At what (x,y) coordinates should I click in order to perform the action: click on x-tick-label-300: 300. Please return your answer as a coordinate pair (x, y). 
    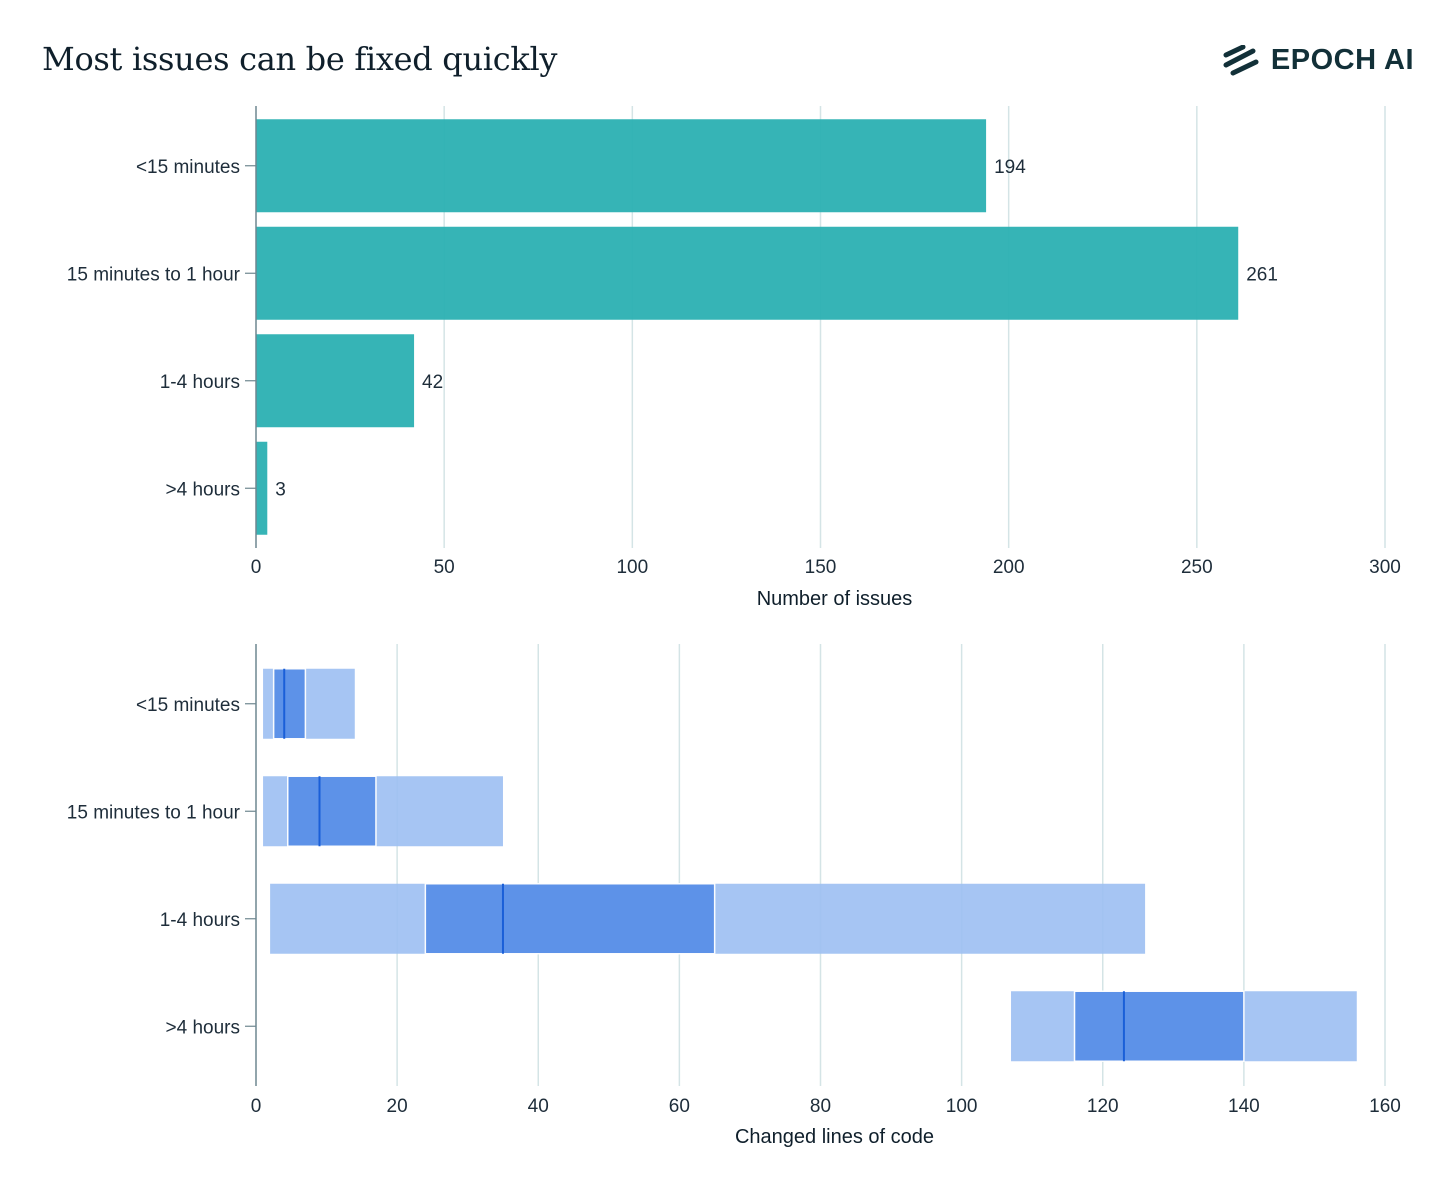
    Looking at the image, I should click on (1385, 567).